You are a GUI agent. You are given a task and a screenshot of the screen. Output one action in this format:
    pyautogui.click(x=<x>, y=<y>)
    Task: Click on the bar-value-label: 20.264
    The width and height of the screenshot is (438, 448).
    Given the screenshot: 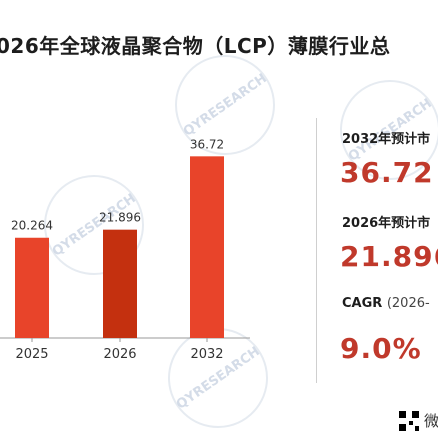 What is the action you would take?
    pyautogui.click(x=32, y=226)
    